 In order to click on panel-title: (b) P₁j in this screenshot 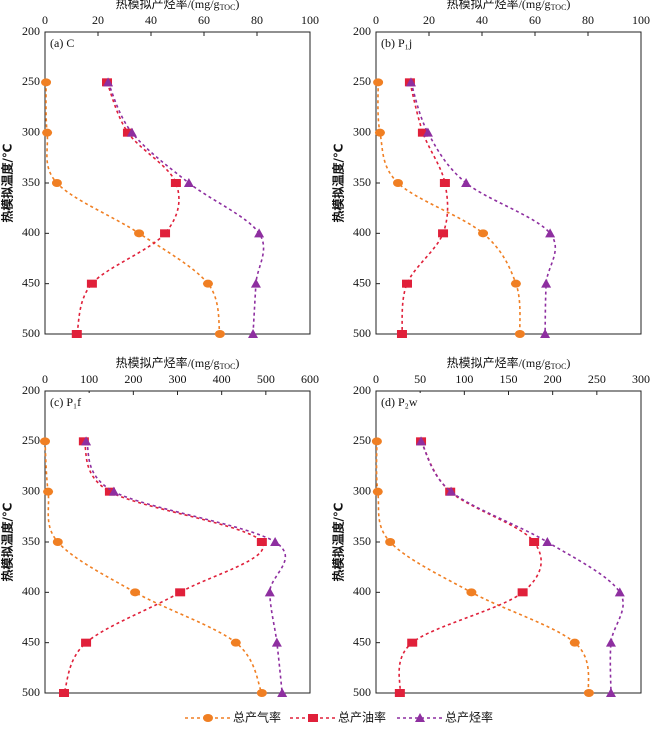, I will do `click(396, 43)`.